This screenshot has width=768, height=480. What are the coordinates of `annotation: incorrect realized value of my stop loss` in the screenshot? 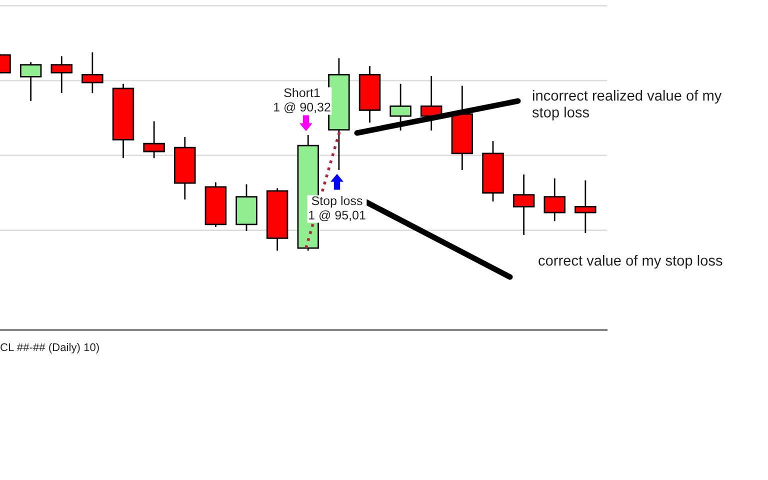 It's located at (627, 105).